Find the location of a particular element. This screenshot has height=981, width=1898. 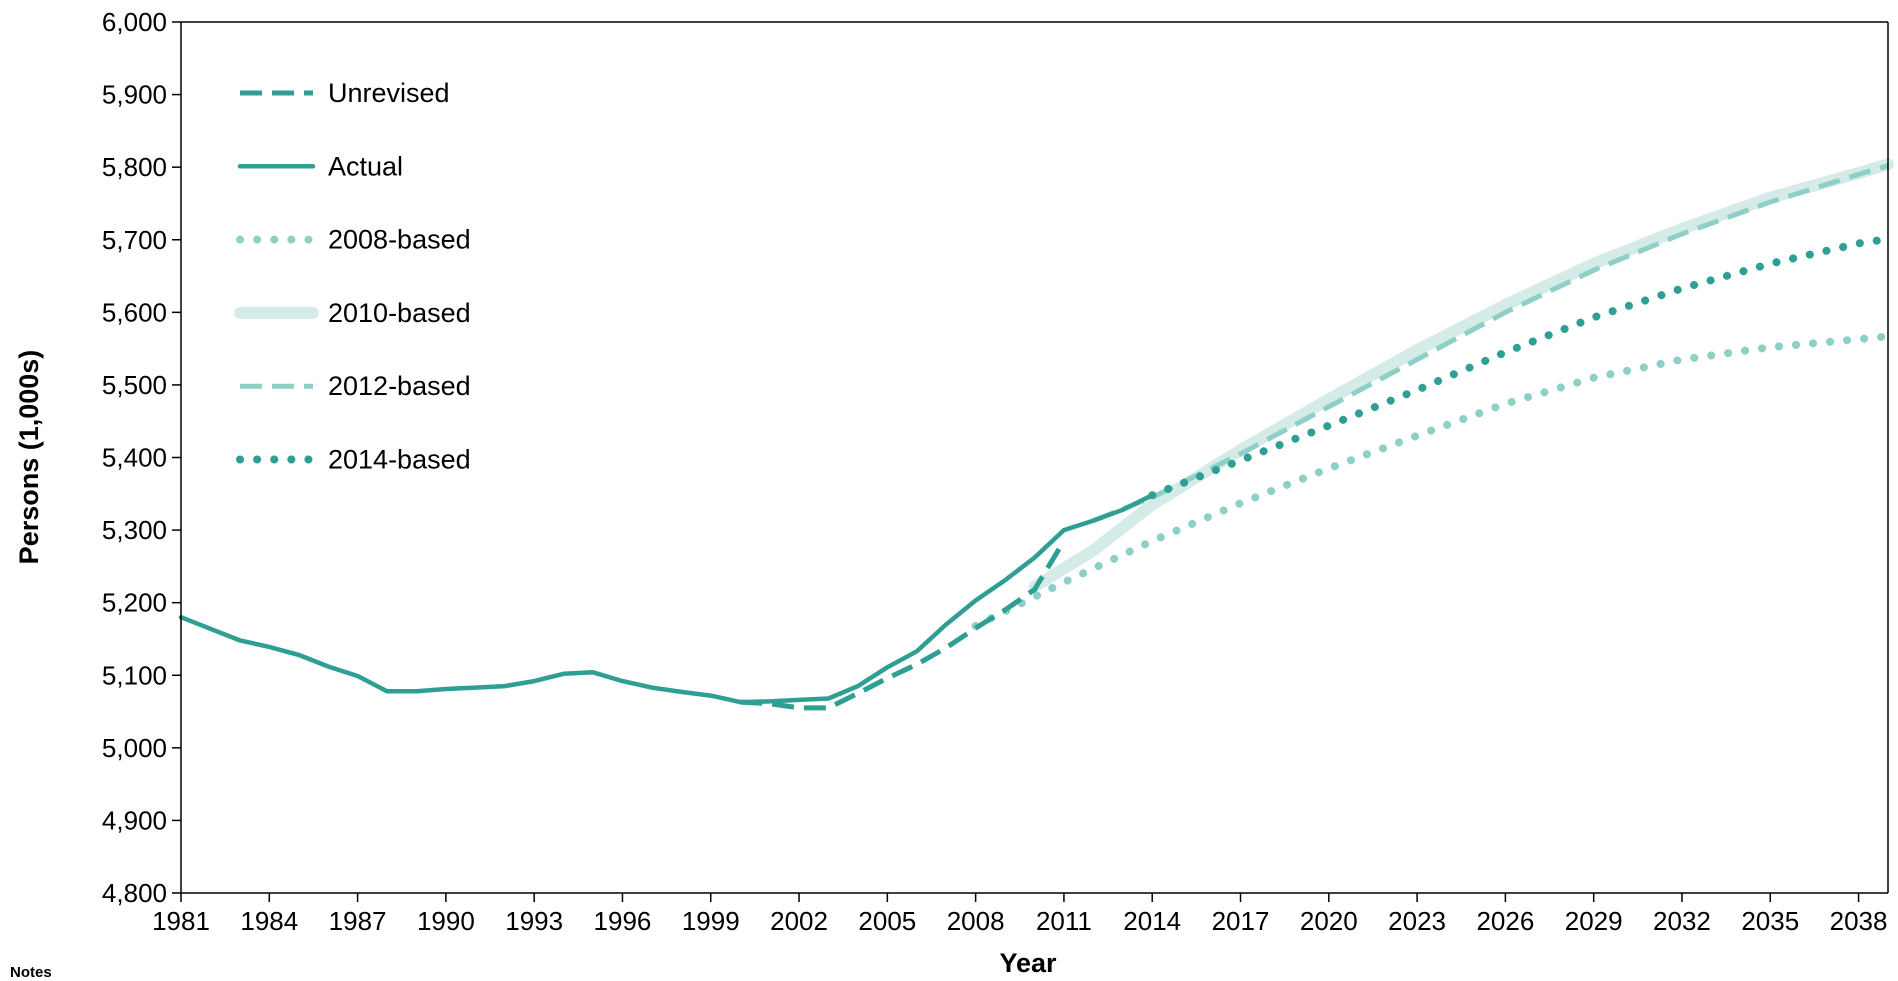

x-tick-label: 1984 is located at coordinates (269, 921).